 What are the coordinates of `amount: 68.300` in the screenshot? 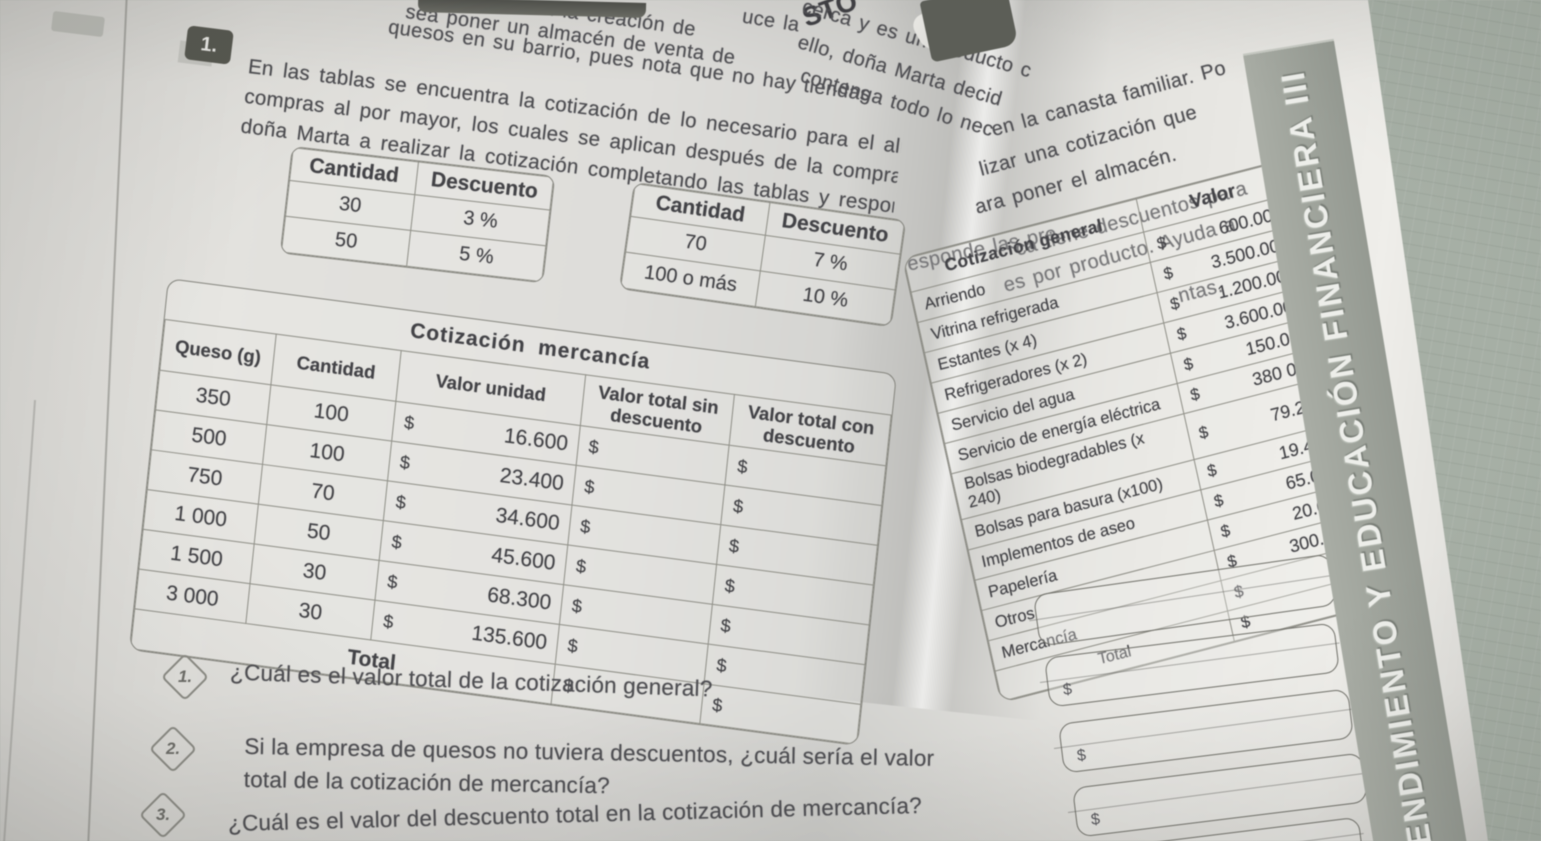 It's located at (519, 598).